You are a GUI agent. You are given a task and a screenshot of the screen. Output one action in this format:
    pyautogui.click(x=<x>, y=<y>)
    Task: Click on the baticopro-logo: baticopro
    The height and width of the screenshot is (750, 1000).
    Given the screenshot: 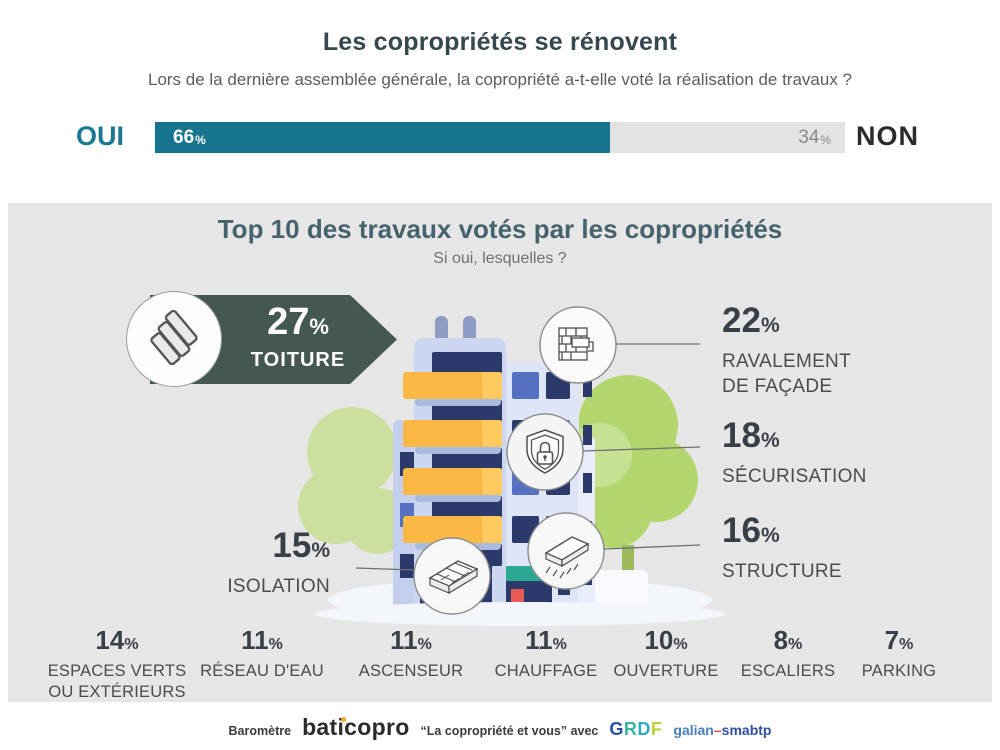 What is the action you would take?
    pyautogui.click(x=356, y=727)
    